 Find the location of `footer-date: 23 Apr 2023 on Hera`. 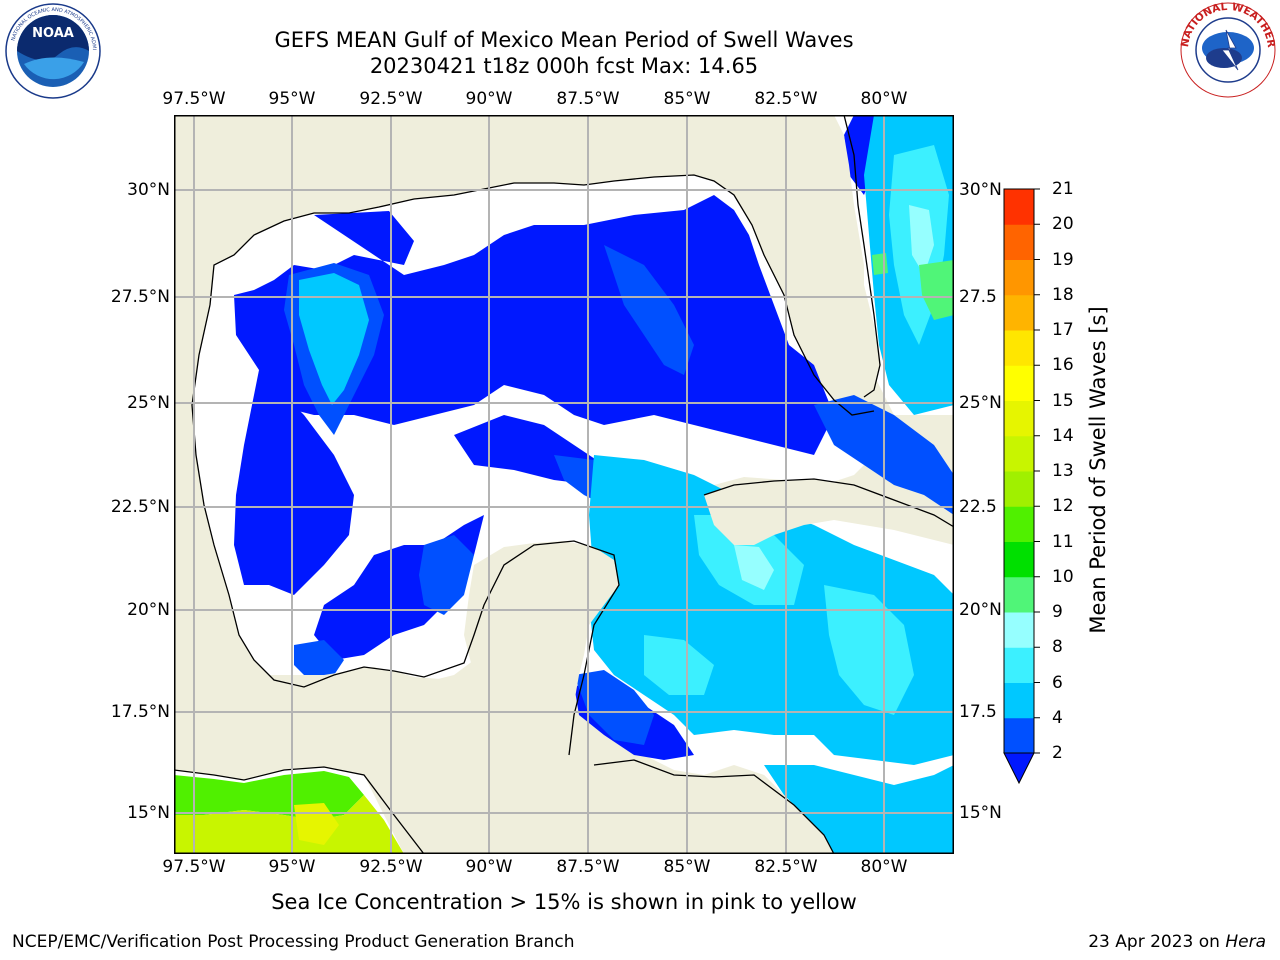

footer-date: 23 Apr 2023 on Hera is located at coordinates (1177, 942).